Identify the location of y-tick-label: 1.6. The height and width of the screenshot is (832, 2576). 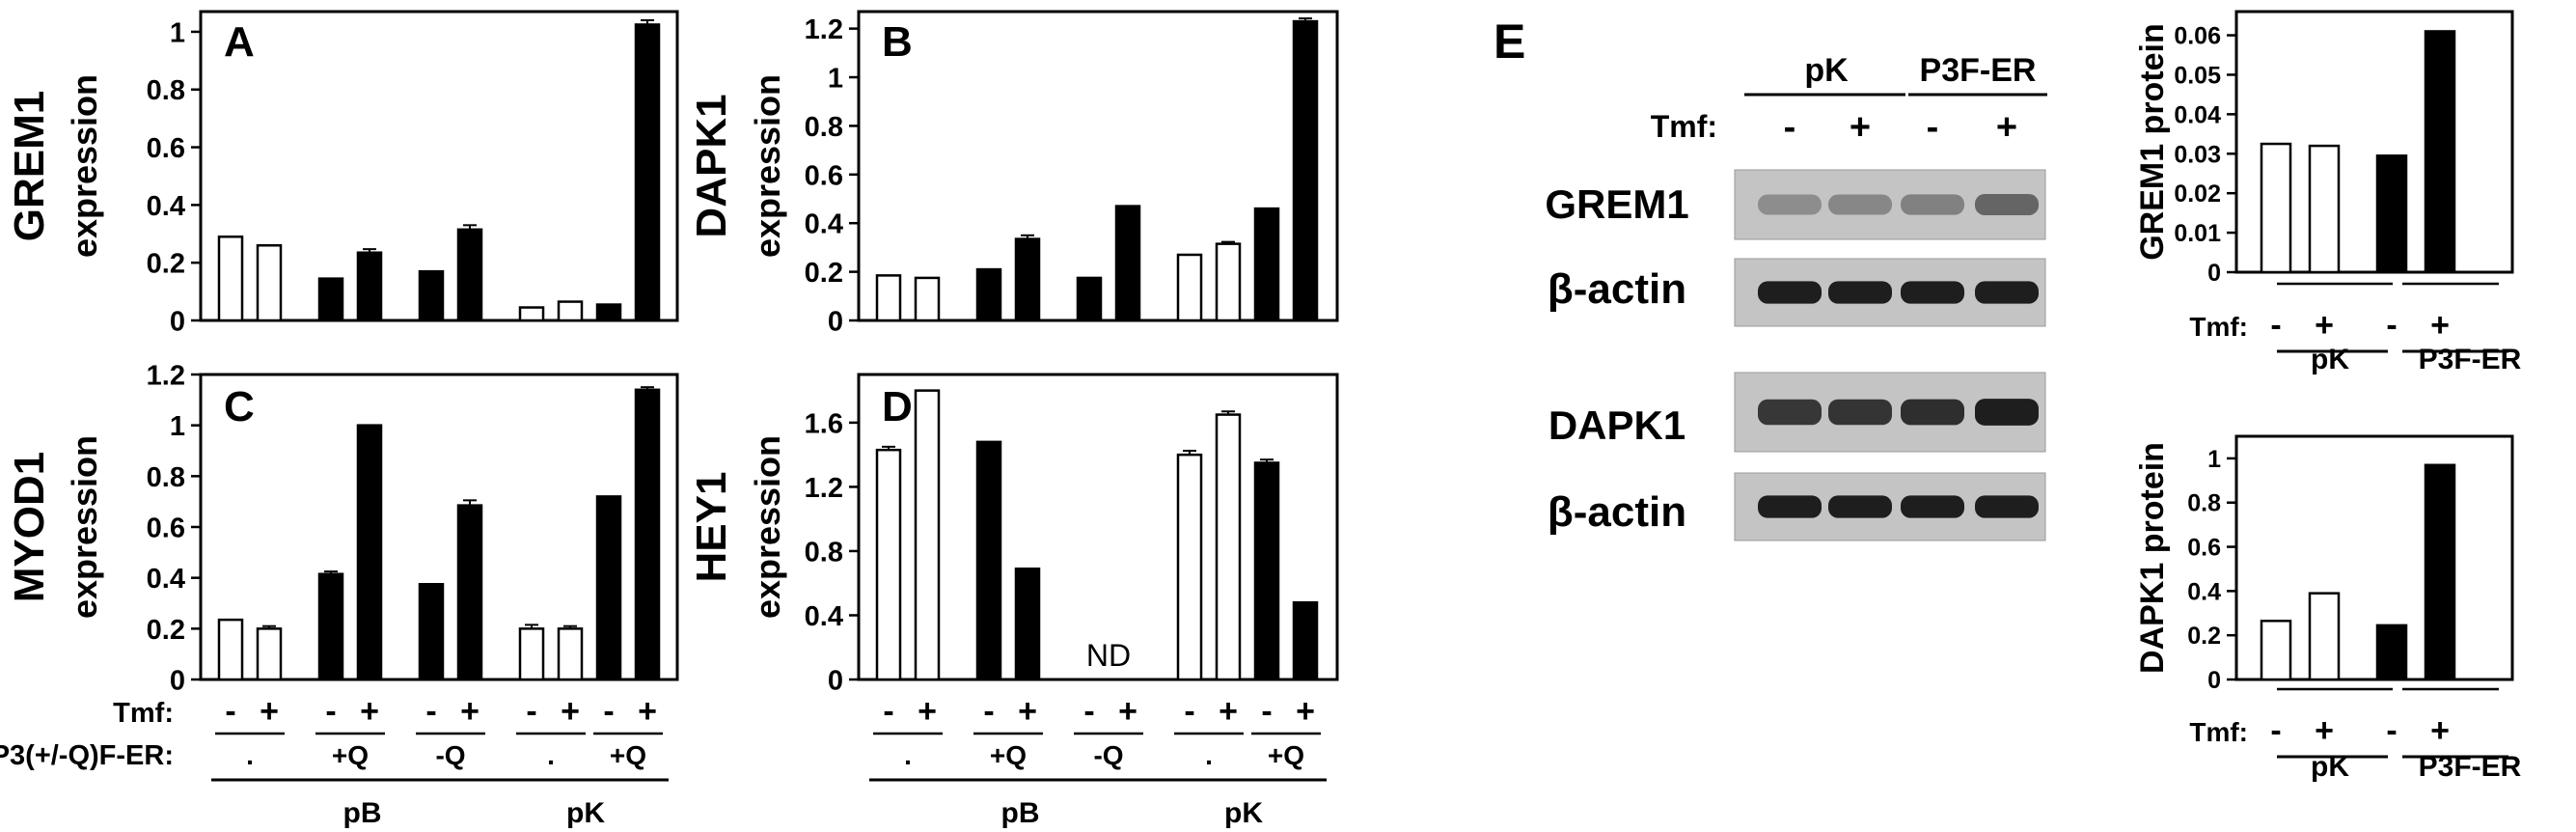
(824, 423).